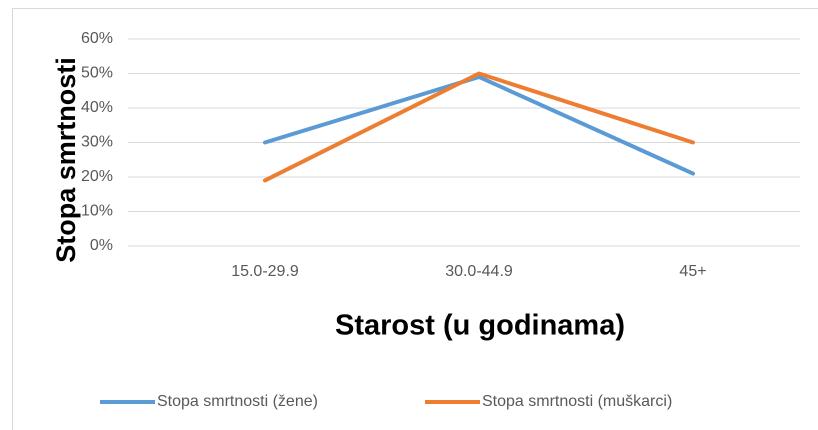  What do you see at coordinates (97, 142) in the screenshot?
I see `y-tick-label: 30%` at bounding box center [97, 142].